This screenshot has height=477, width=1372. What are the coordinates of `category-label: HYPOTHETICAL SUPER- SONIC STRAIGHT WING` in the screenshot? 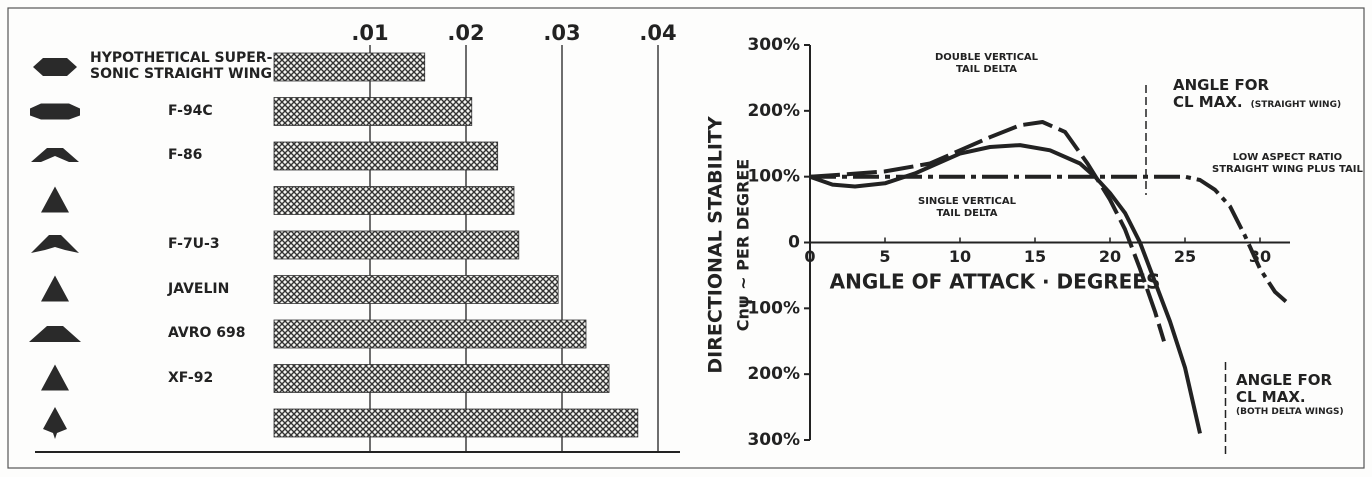 It's located at (181, 66).